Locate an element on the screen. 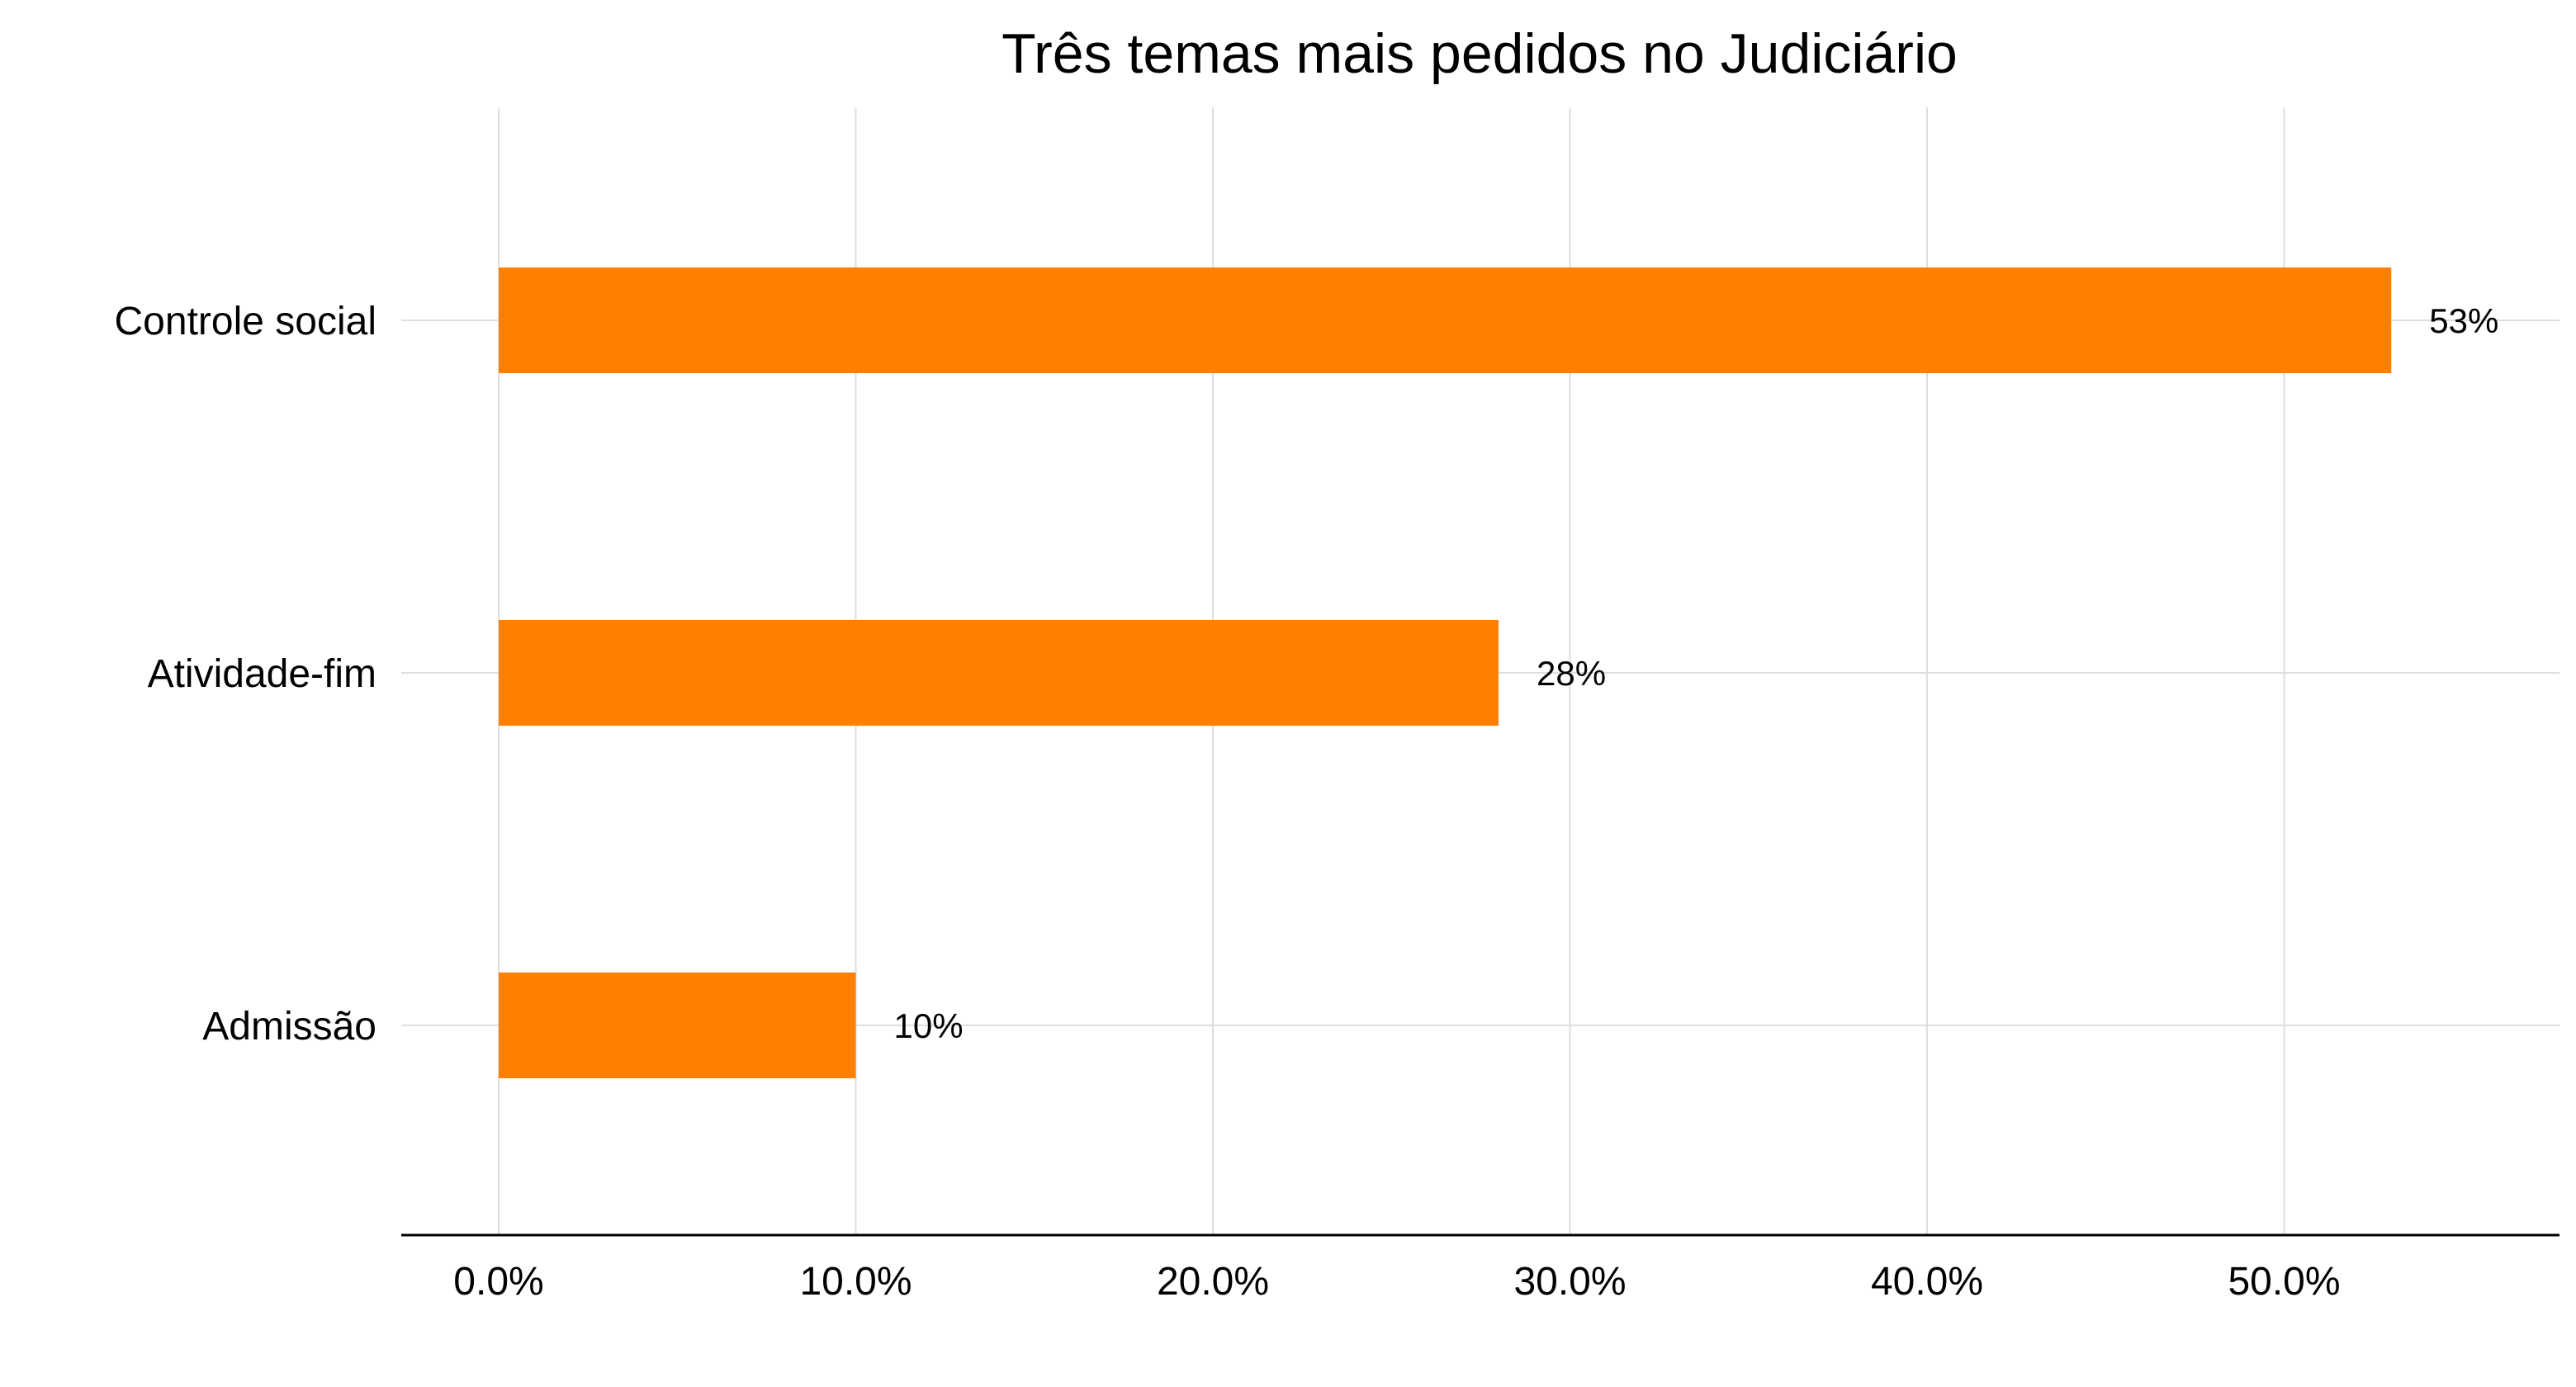 Image resolution: width=2576 pixels, height=1387 pixels. x-tick-labels: 0.0% 10.0% 20.0% 30.0% 40.0% 50.0% is located at coordinates (1396, 1282).